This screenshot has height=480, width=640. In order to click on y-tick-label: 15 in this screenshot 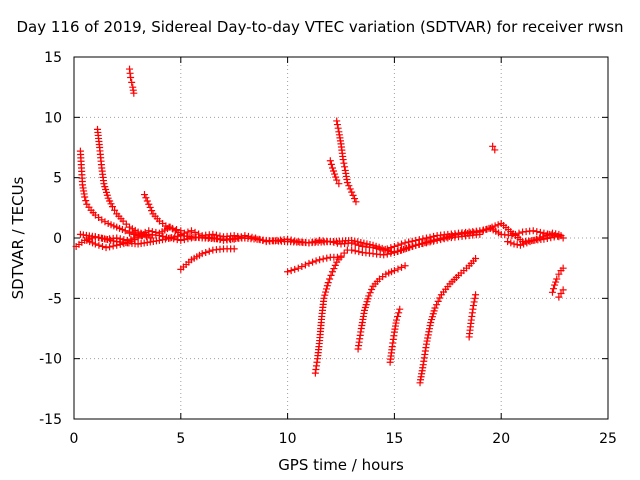, I will do `click(53, 58)`.